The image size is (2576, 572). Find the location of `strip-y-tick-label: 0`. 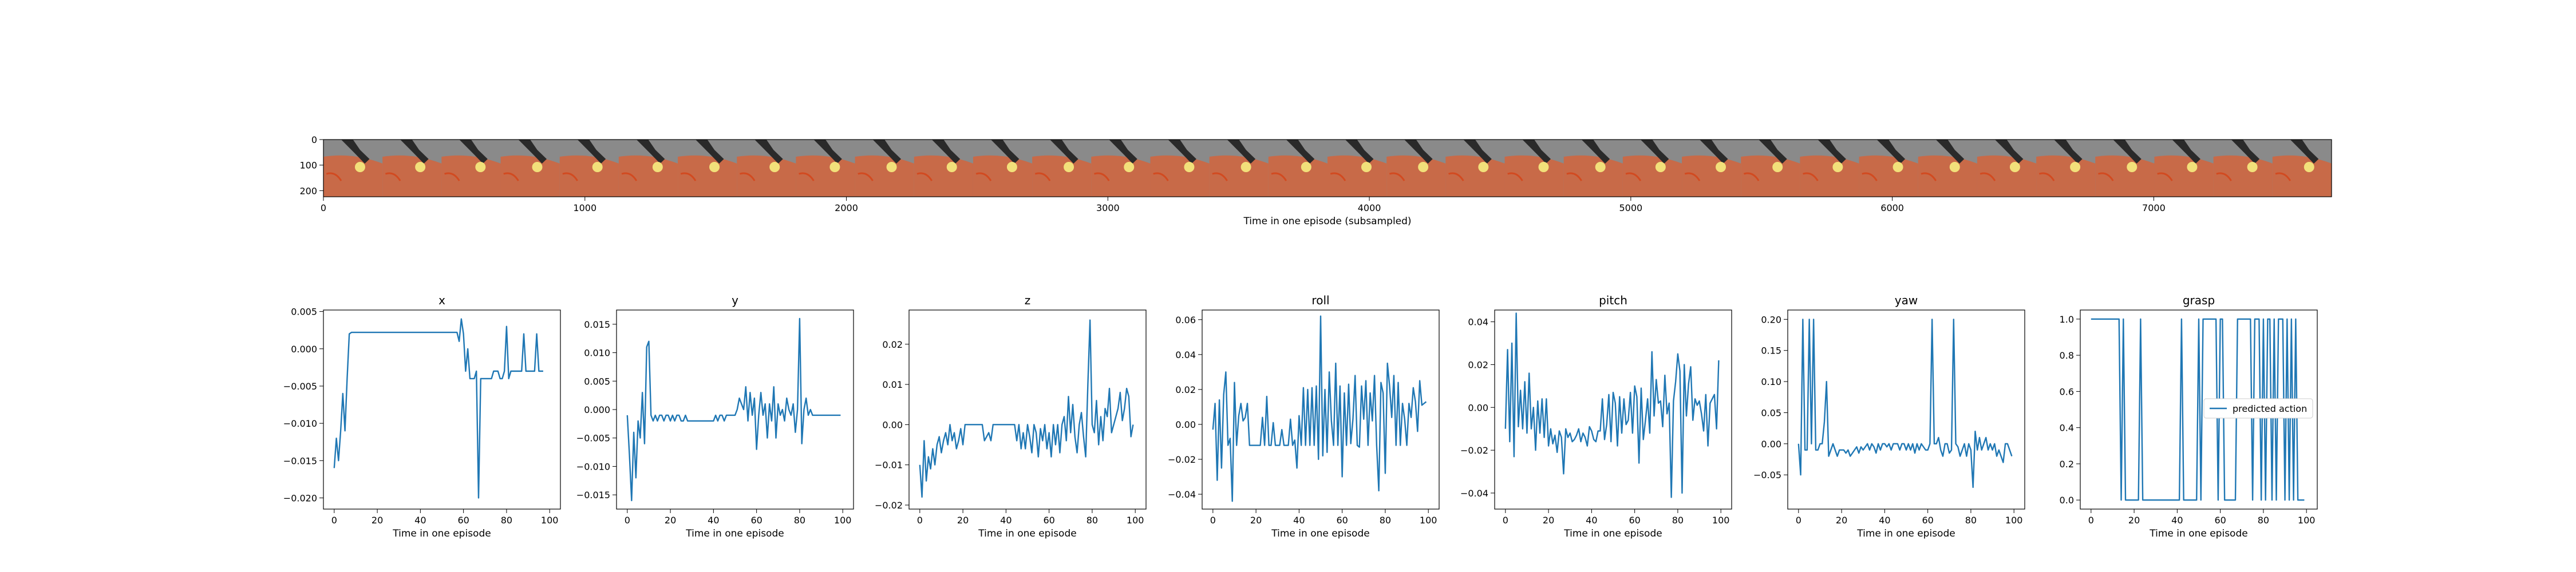

strip-y-tick-label: 0 is located at coordinates (314, 139).